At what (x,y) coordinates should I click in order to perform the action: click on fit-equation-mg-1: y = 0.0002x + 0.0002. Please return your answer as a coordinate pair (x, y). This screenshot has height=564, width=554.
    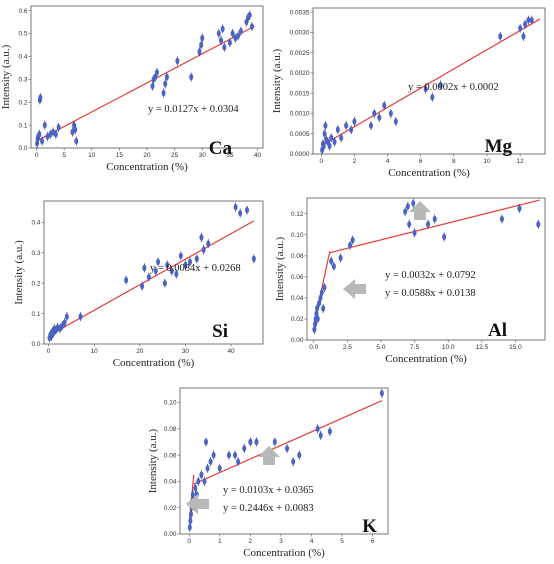
    Looking at the image, I should click on (453, 87).